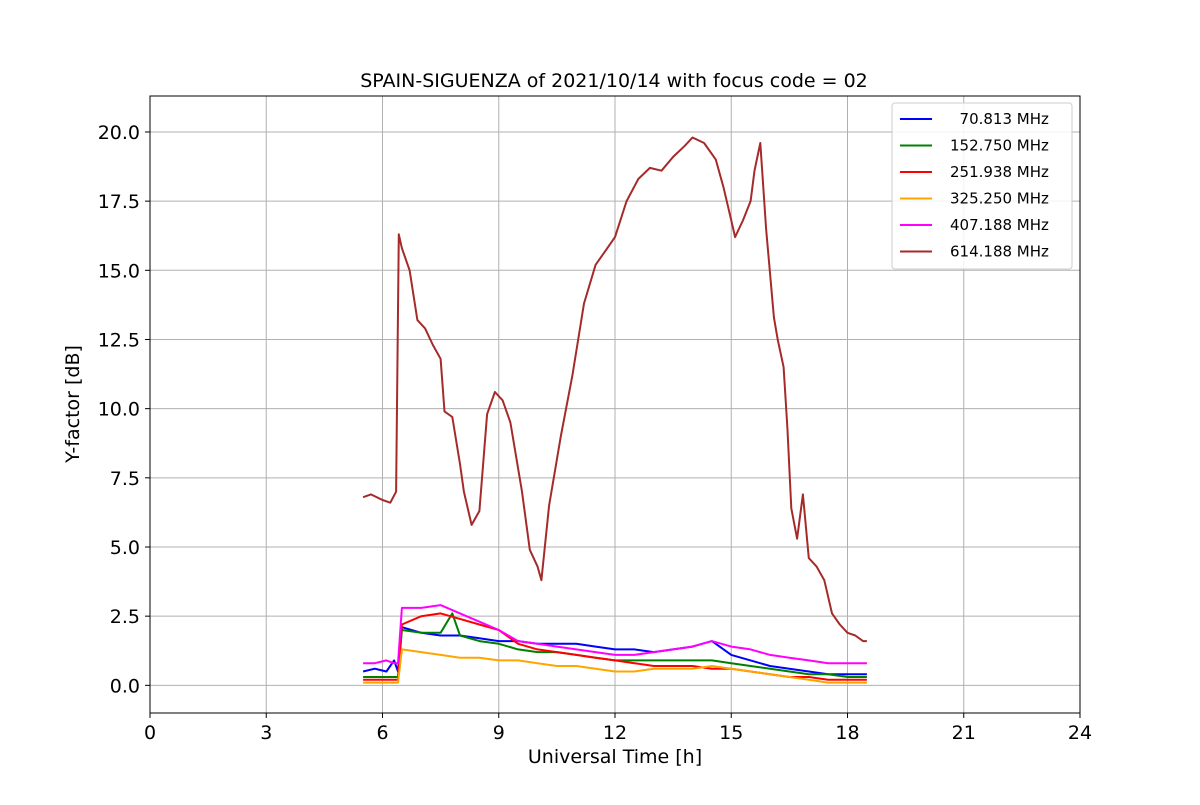 This screenshot has height=805, width=1200. Describe the element at coordinates (150, 733) in the screenshot. I see `x-tick-label: 0` at that location.